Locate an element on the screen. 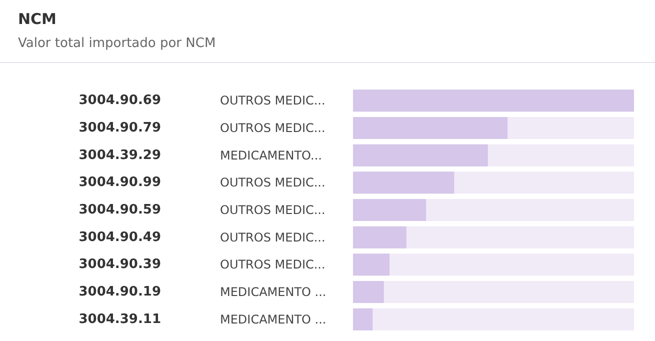 The image size is (655, 341). y-tick-label: 3004.39.29 is located at coordinates (119, 155).